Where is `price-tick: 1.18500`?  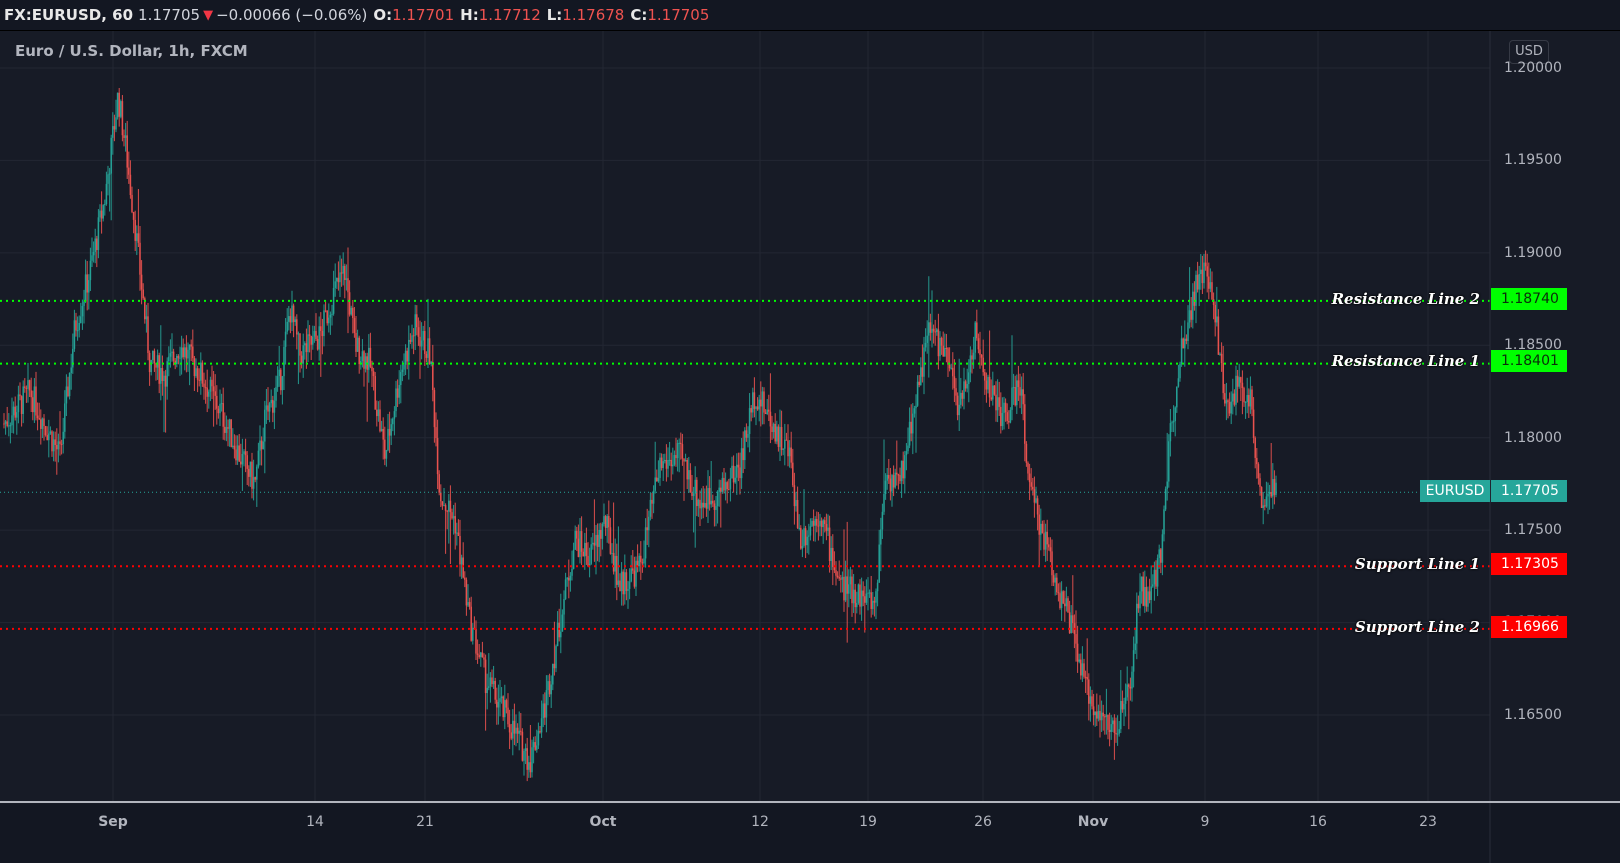
price-tick: 1.18500 is located at coordinates (1533, 345).